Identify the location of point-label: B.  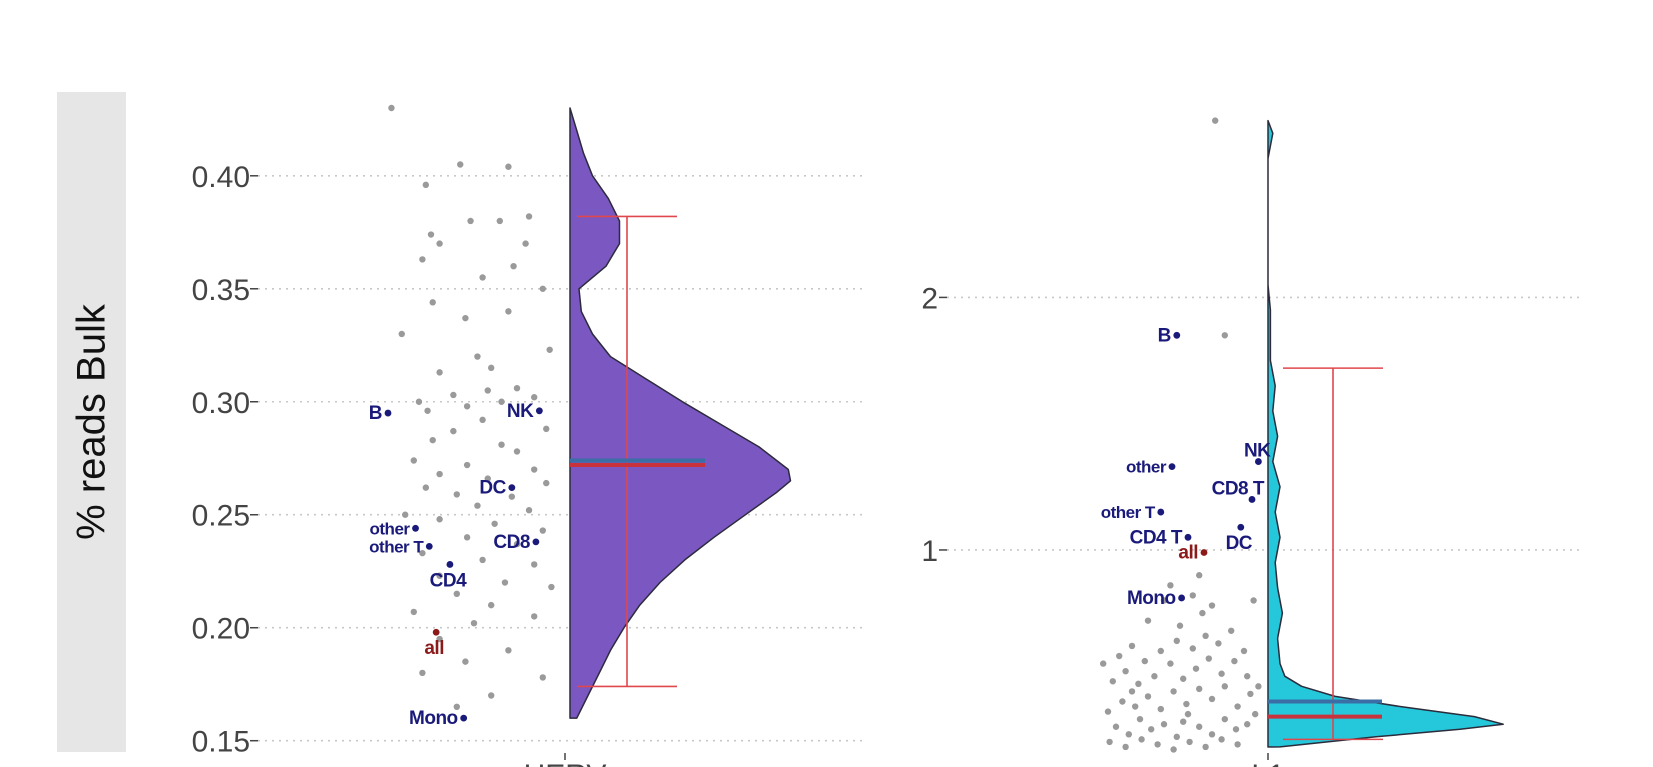
(1164, 335).